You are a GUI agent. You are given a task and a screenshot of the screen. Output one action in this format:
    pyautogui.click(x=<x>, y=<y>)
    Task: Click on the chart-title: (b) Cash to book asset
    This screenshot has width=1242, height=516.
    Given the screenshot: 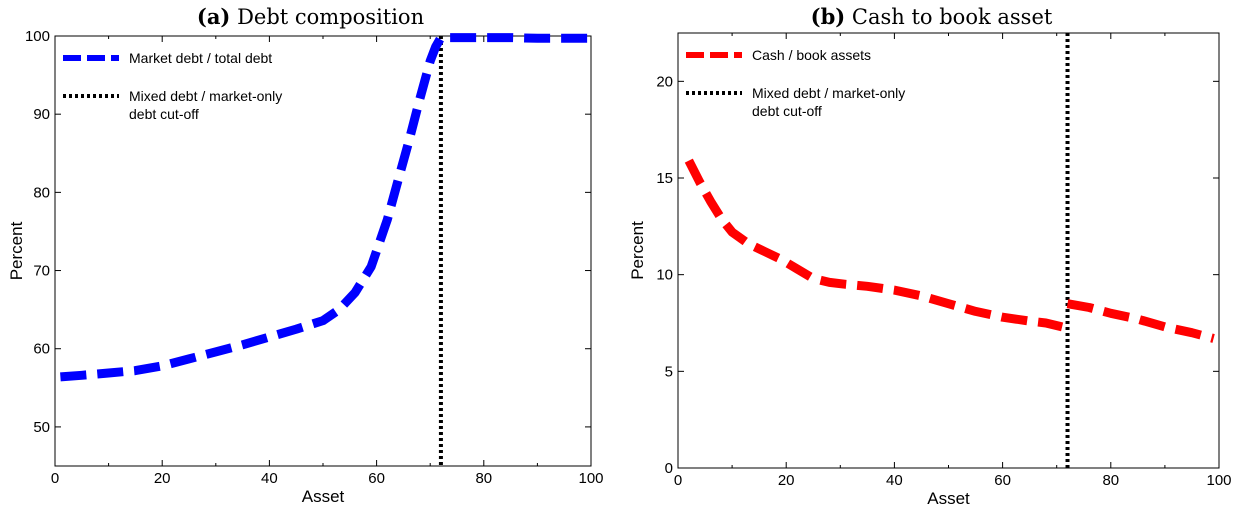 What is the action you would take?
    pyautogui.click(x=931, y=16)
    